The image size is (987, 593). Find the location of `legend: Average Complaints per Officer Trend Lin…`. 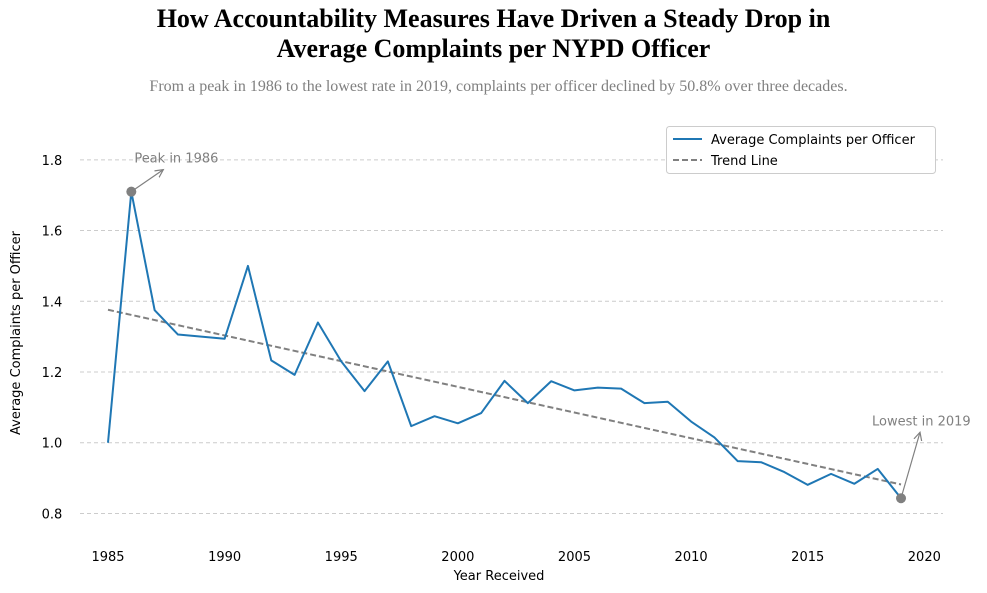

legend: Average Complaints per Officer Trend Lin… is located at coordinates (801, 150).